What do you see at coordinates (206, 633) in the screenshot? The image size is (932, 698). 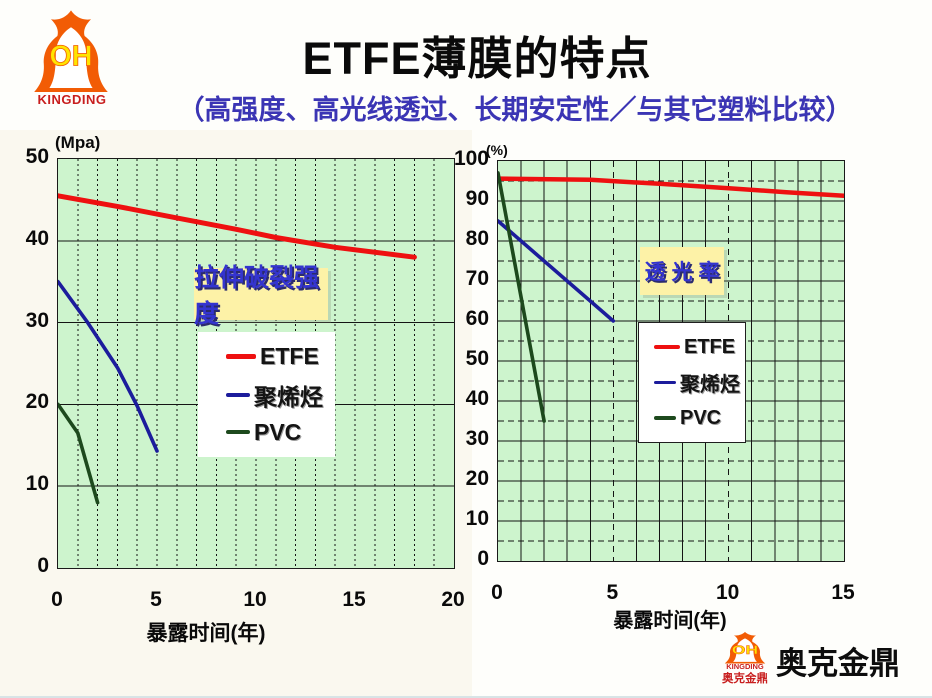 I see `chart1-x-axis-title: 暴露时间(年)` at bounding box center [206, 633].